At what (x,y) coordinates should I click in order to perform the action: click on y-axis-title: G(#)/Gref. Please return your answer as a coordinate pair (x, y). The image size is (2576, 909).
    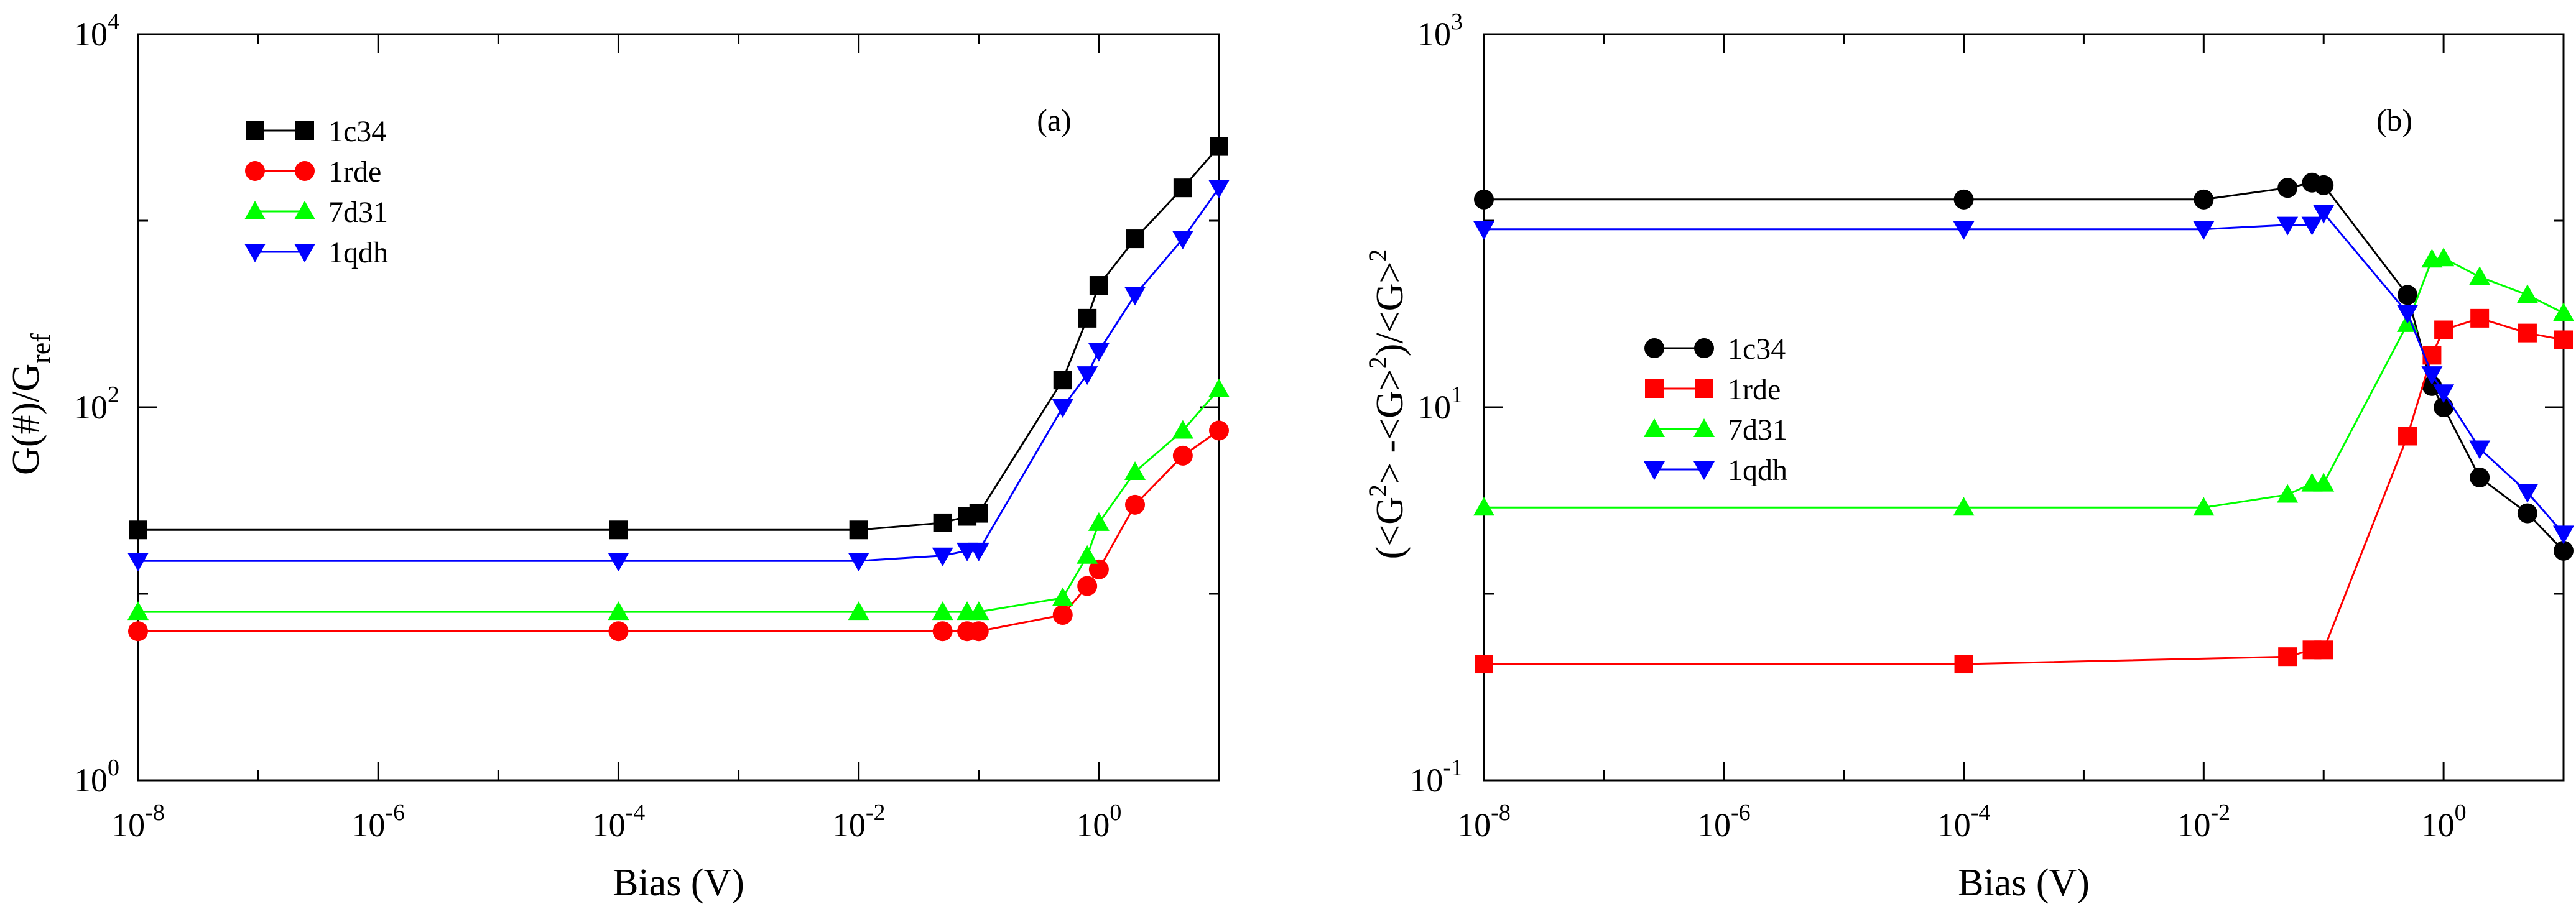
    Looking at the image, I should click on (31, 404).